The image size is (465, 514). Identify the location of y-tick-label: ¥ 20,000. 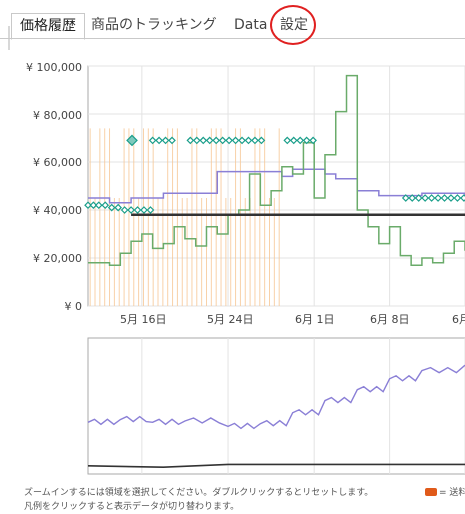
(57, 258).